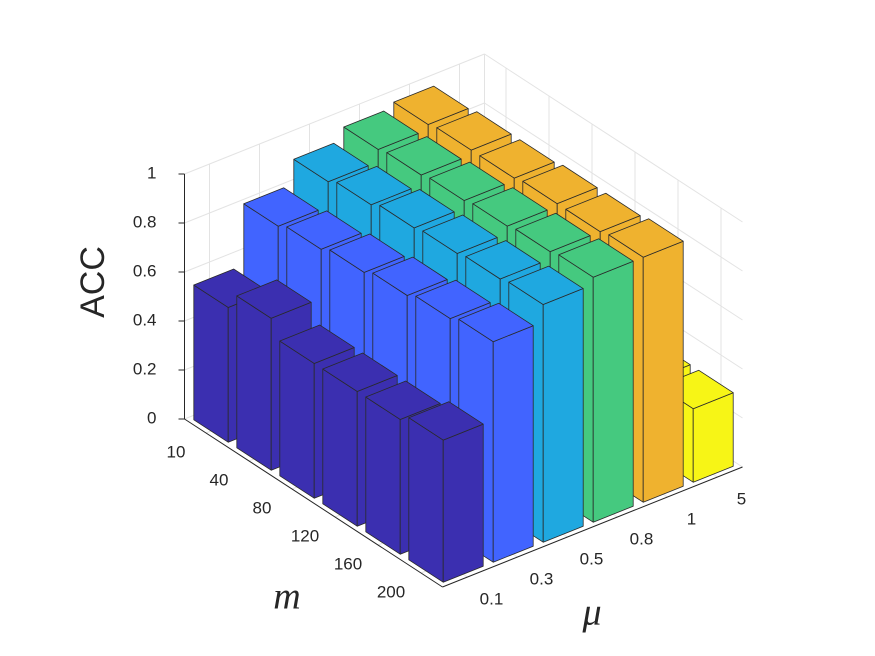 Image resolution: width=875 pixels, height=656 pixels. What do you see at coordinates (145, 270) in the screenshot?
I see `z-tick-label: 0.6` at bounding box center [145, 270].